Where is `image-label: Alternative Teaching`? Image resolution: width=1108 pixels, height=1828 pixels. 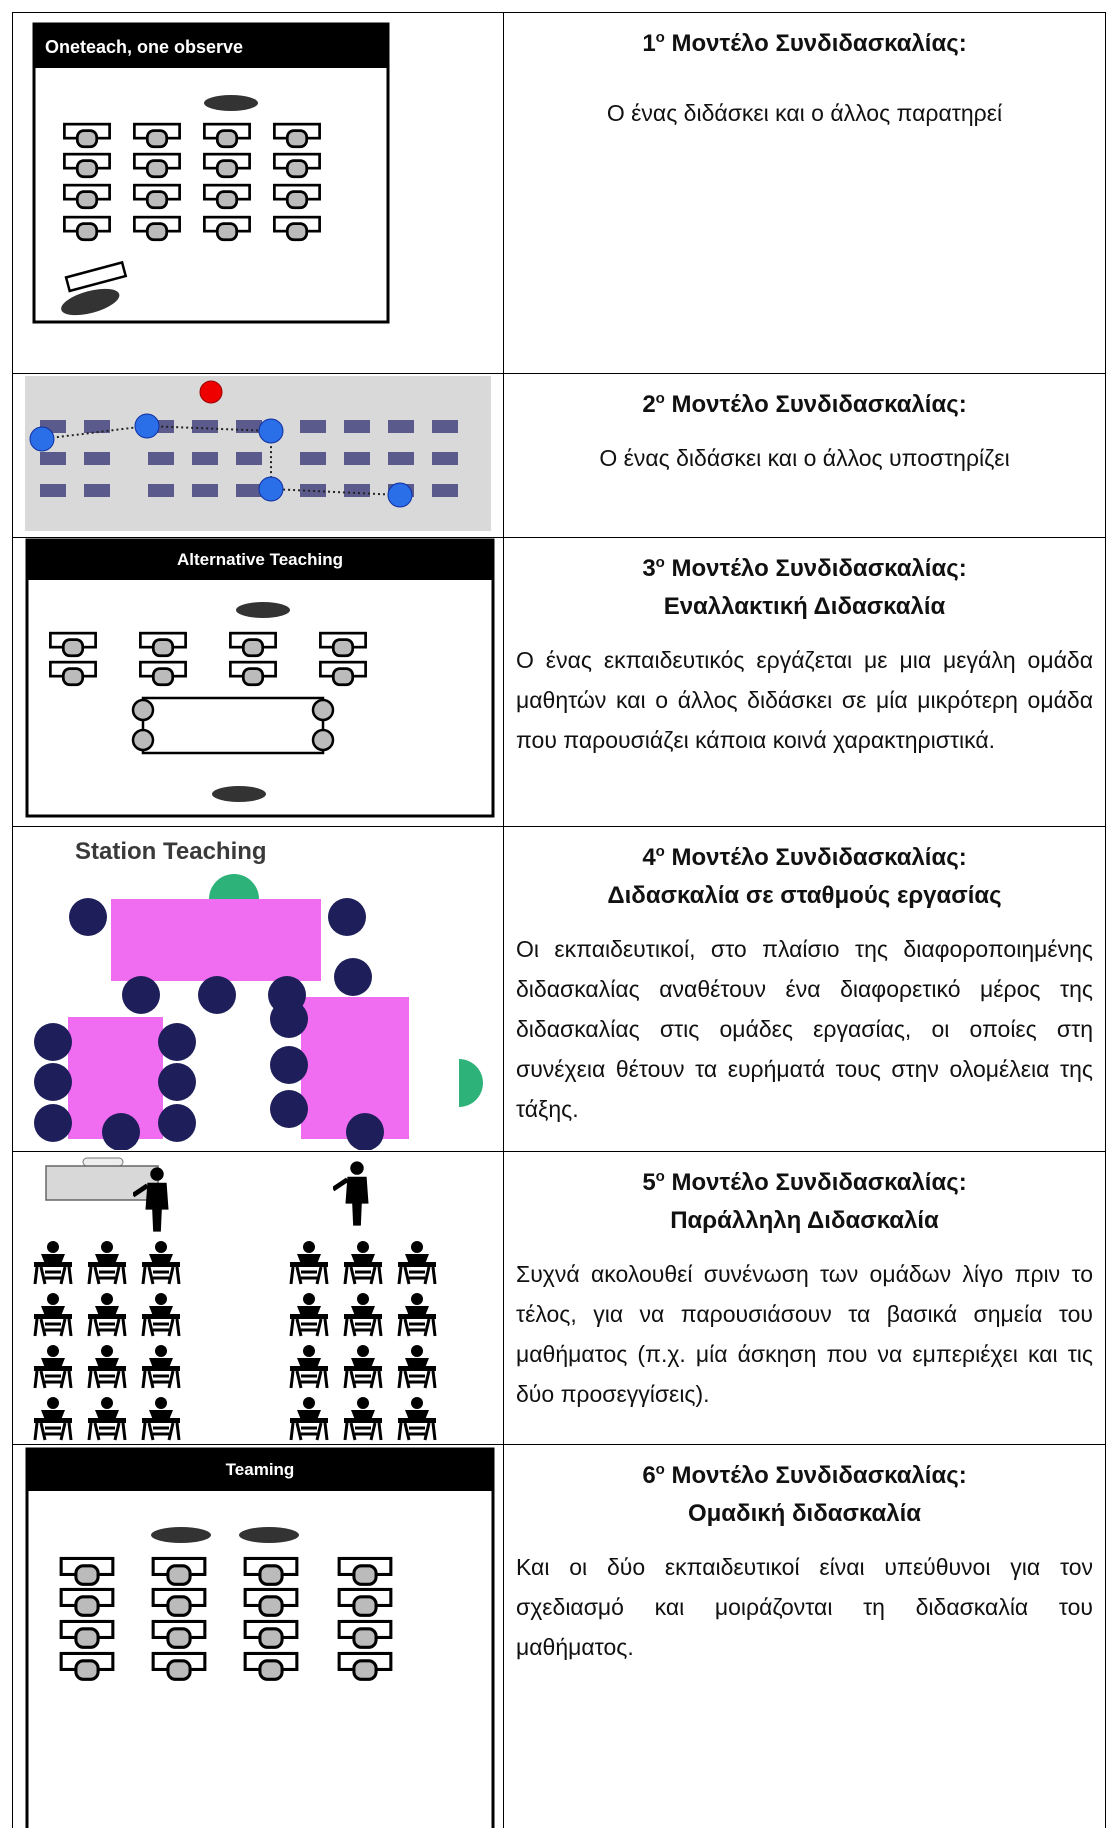 image-label: Alternative Teaching is located at coordinates (260, 559).